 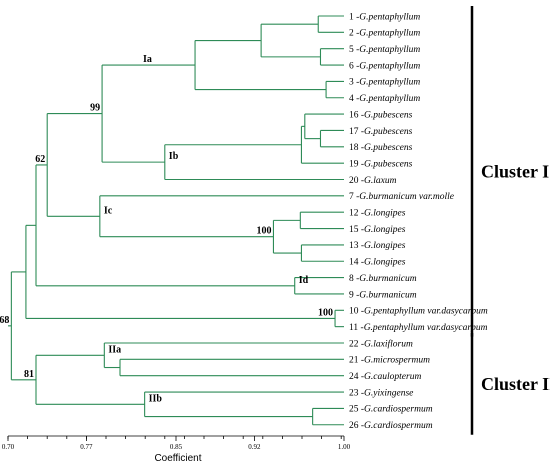 What do you see at coordinates (510, 220) in the screenshot?
I see `cluster-brackets: Cluster I Cluster II` at bounding box center [510, 220].